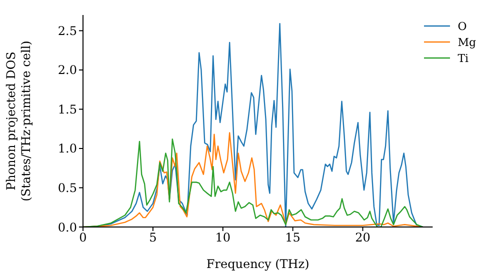 The width and height of the screenshot is (500, 280). Describe the element at coordinates (467, 42) in the screenshot. I see `legend-label: Mg` at that location.